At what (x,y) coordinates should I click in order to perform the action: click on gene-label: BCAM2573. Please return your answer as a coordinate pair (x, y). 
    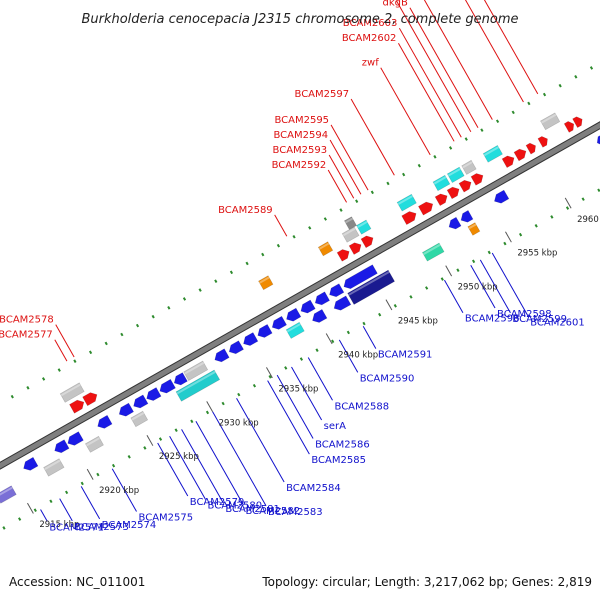
    Looking at the image, I should click on (101, 527).